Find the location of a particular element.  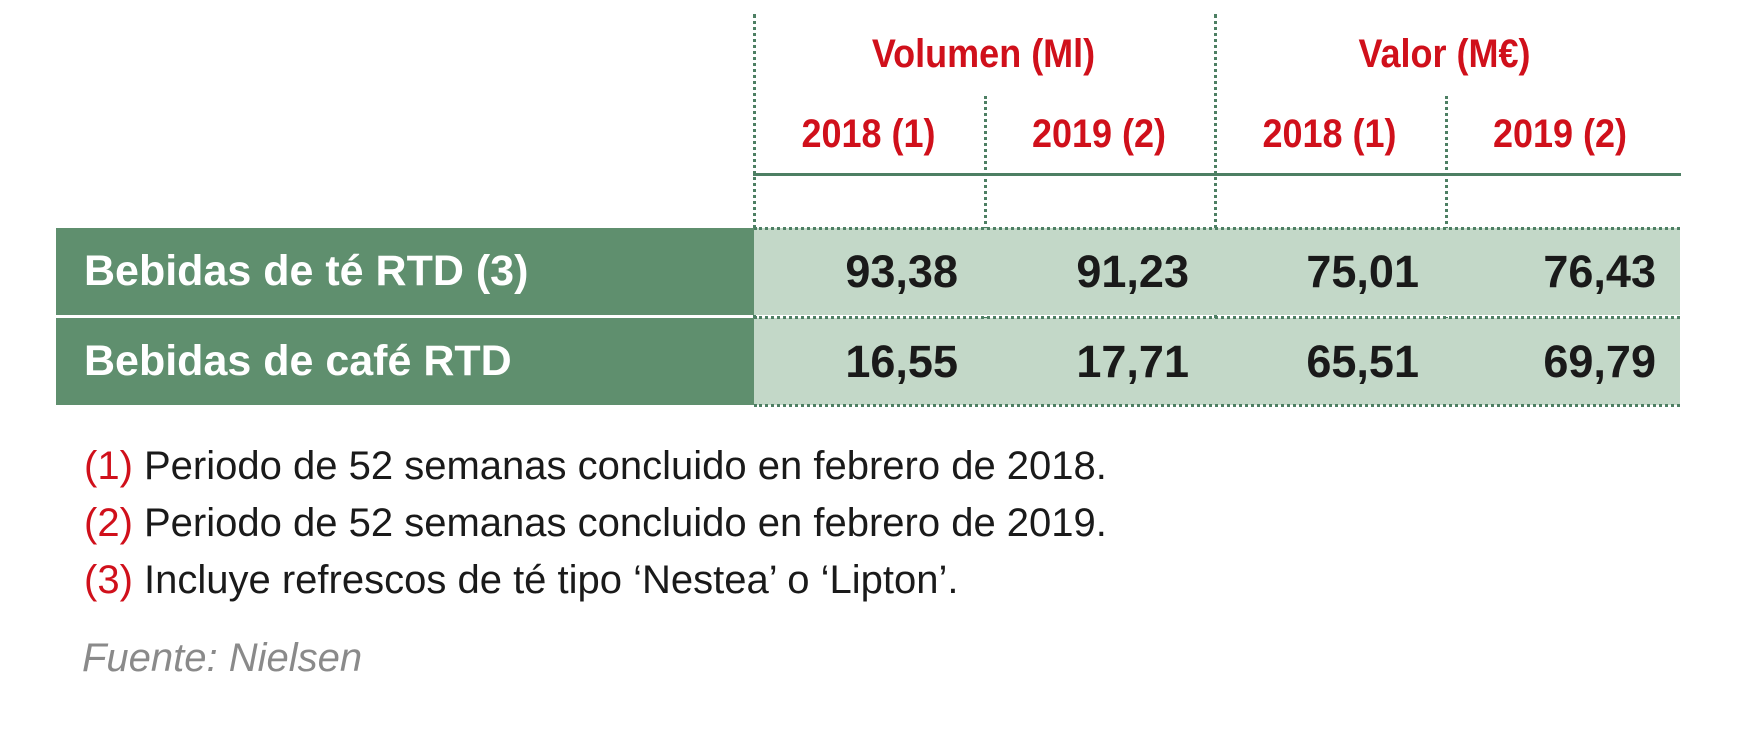

table-cell: 69,79 is located at coordinates (1599, 361).